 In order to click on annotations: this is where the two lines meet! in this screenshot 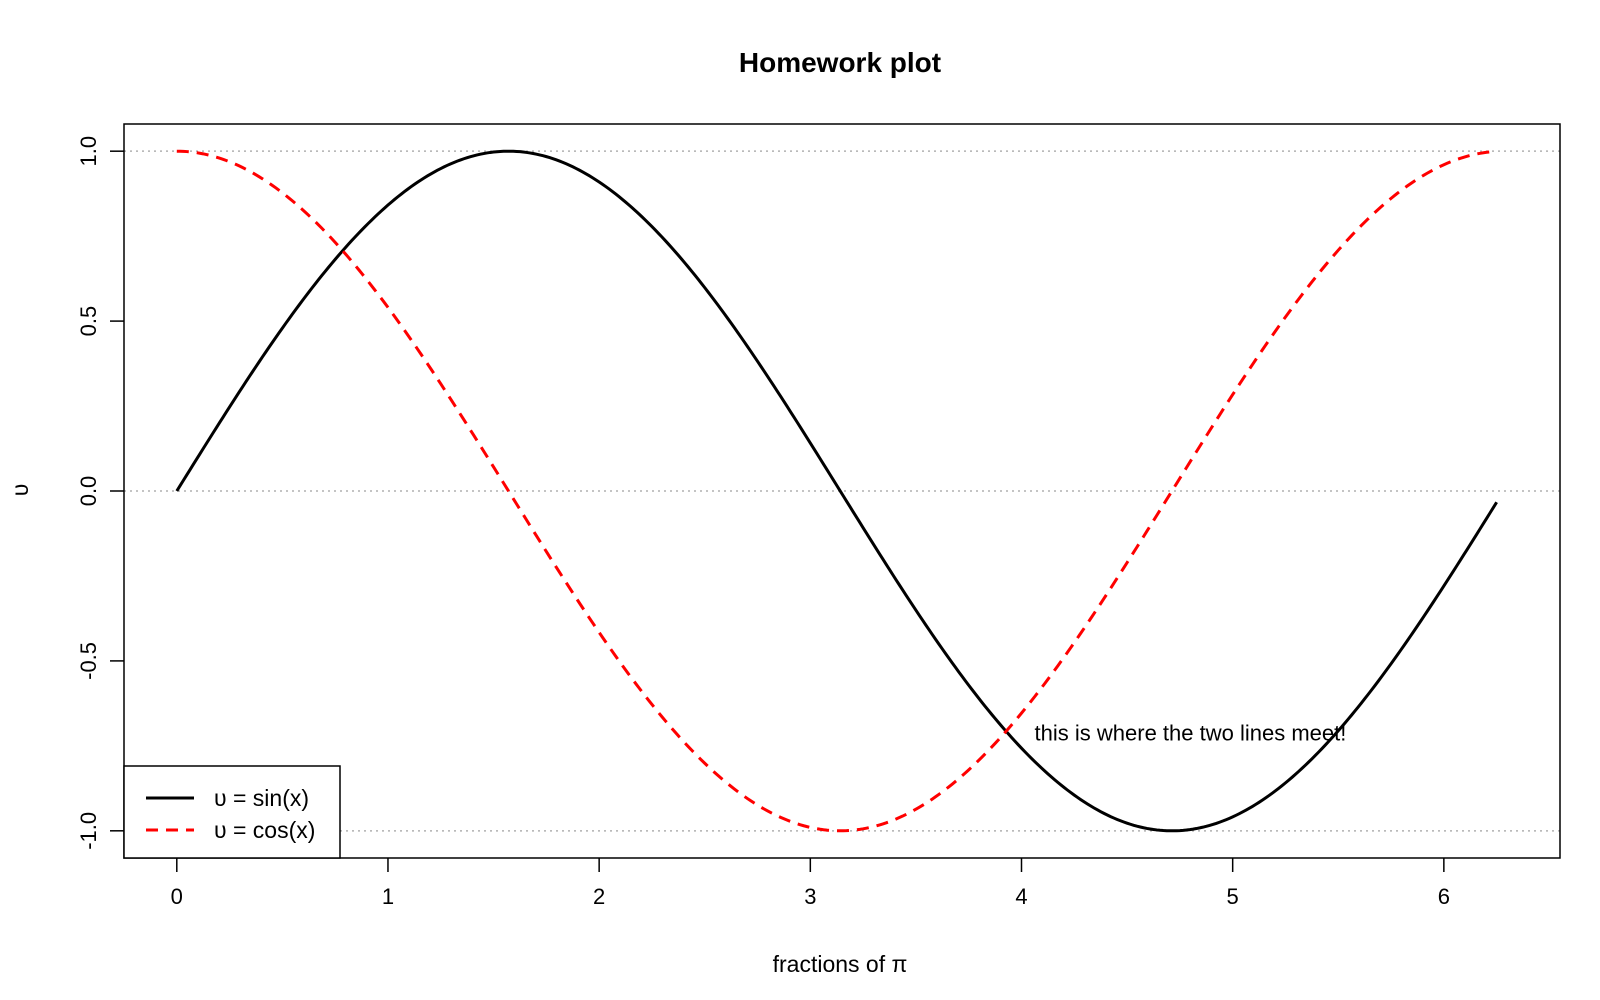, I will do `click(1191, 732)`.